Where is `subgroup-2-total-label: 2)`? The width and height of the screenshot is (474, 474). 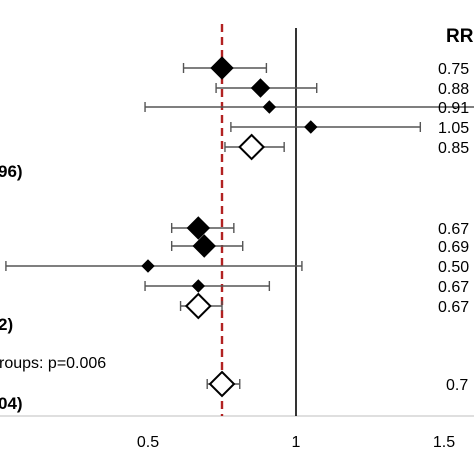
subgroup-2-total-label: 2) is located at coordinates (6, 324).